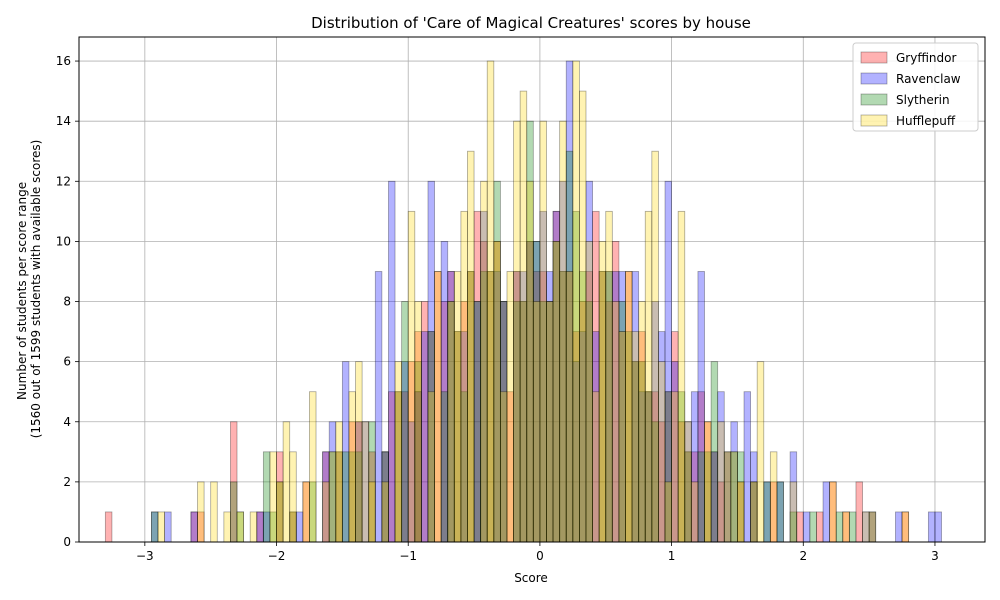 This screenshot has width=1000, height=600. What do you see at coordinates (874, 57) in the screenshot?
I see `legend-swatch-gryffindor` at bounding box center [874, 57].